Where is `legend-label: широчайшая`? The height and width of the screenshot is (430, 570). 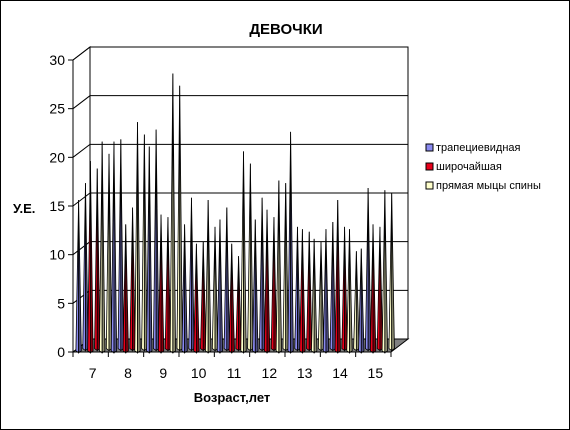
legend-label: широчайшая is located at coordinates (469, 167).